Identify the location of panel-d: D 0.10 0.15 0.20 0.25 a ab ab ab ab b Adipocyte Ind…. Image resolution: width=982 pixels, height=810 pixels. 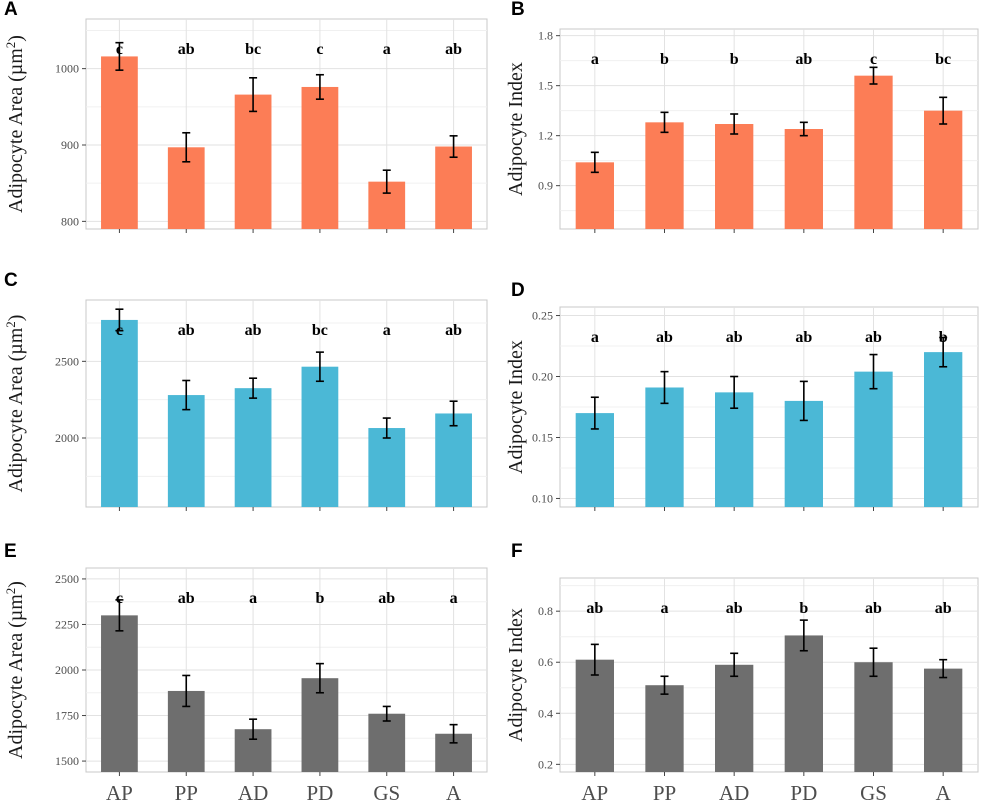
(742, 395).